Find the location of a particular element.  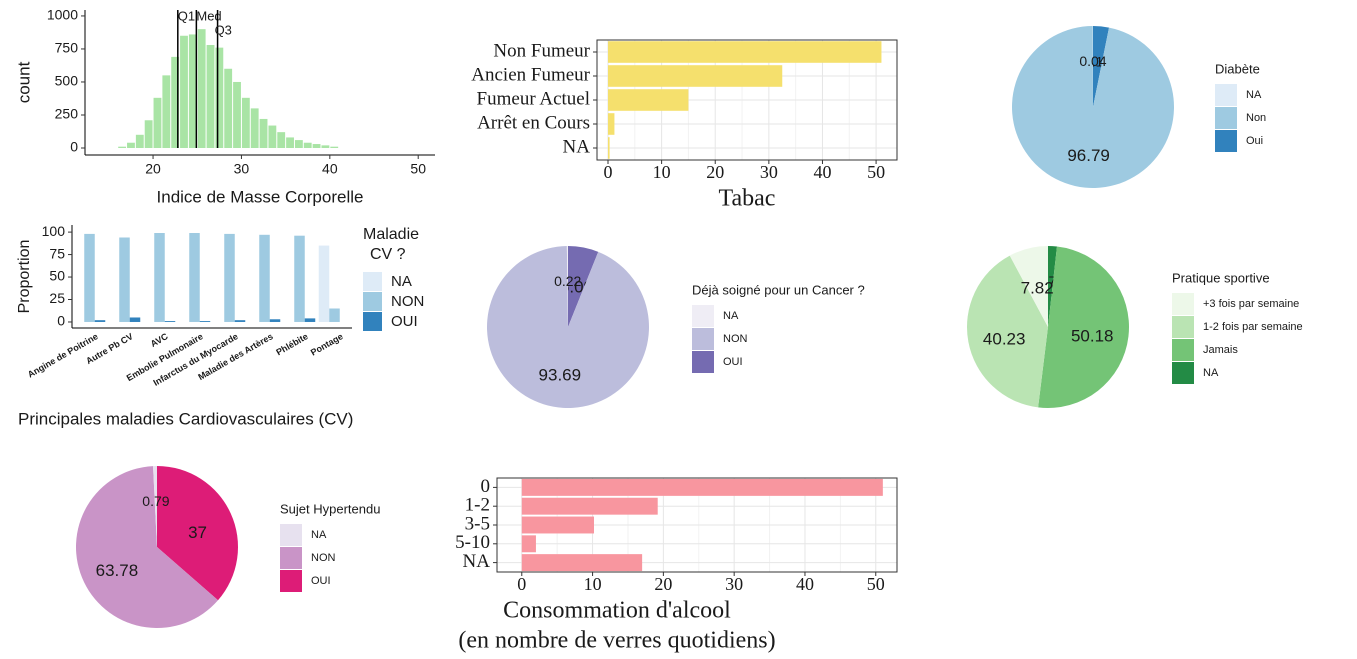

legend-label: Jamais is located at coordinates (1220, 350).